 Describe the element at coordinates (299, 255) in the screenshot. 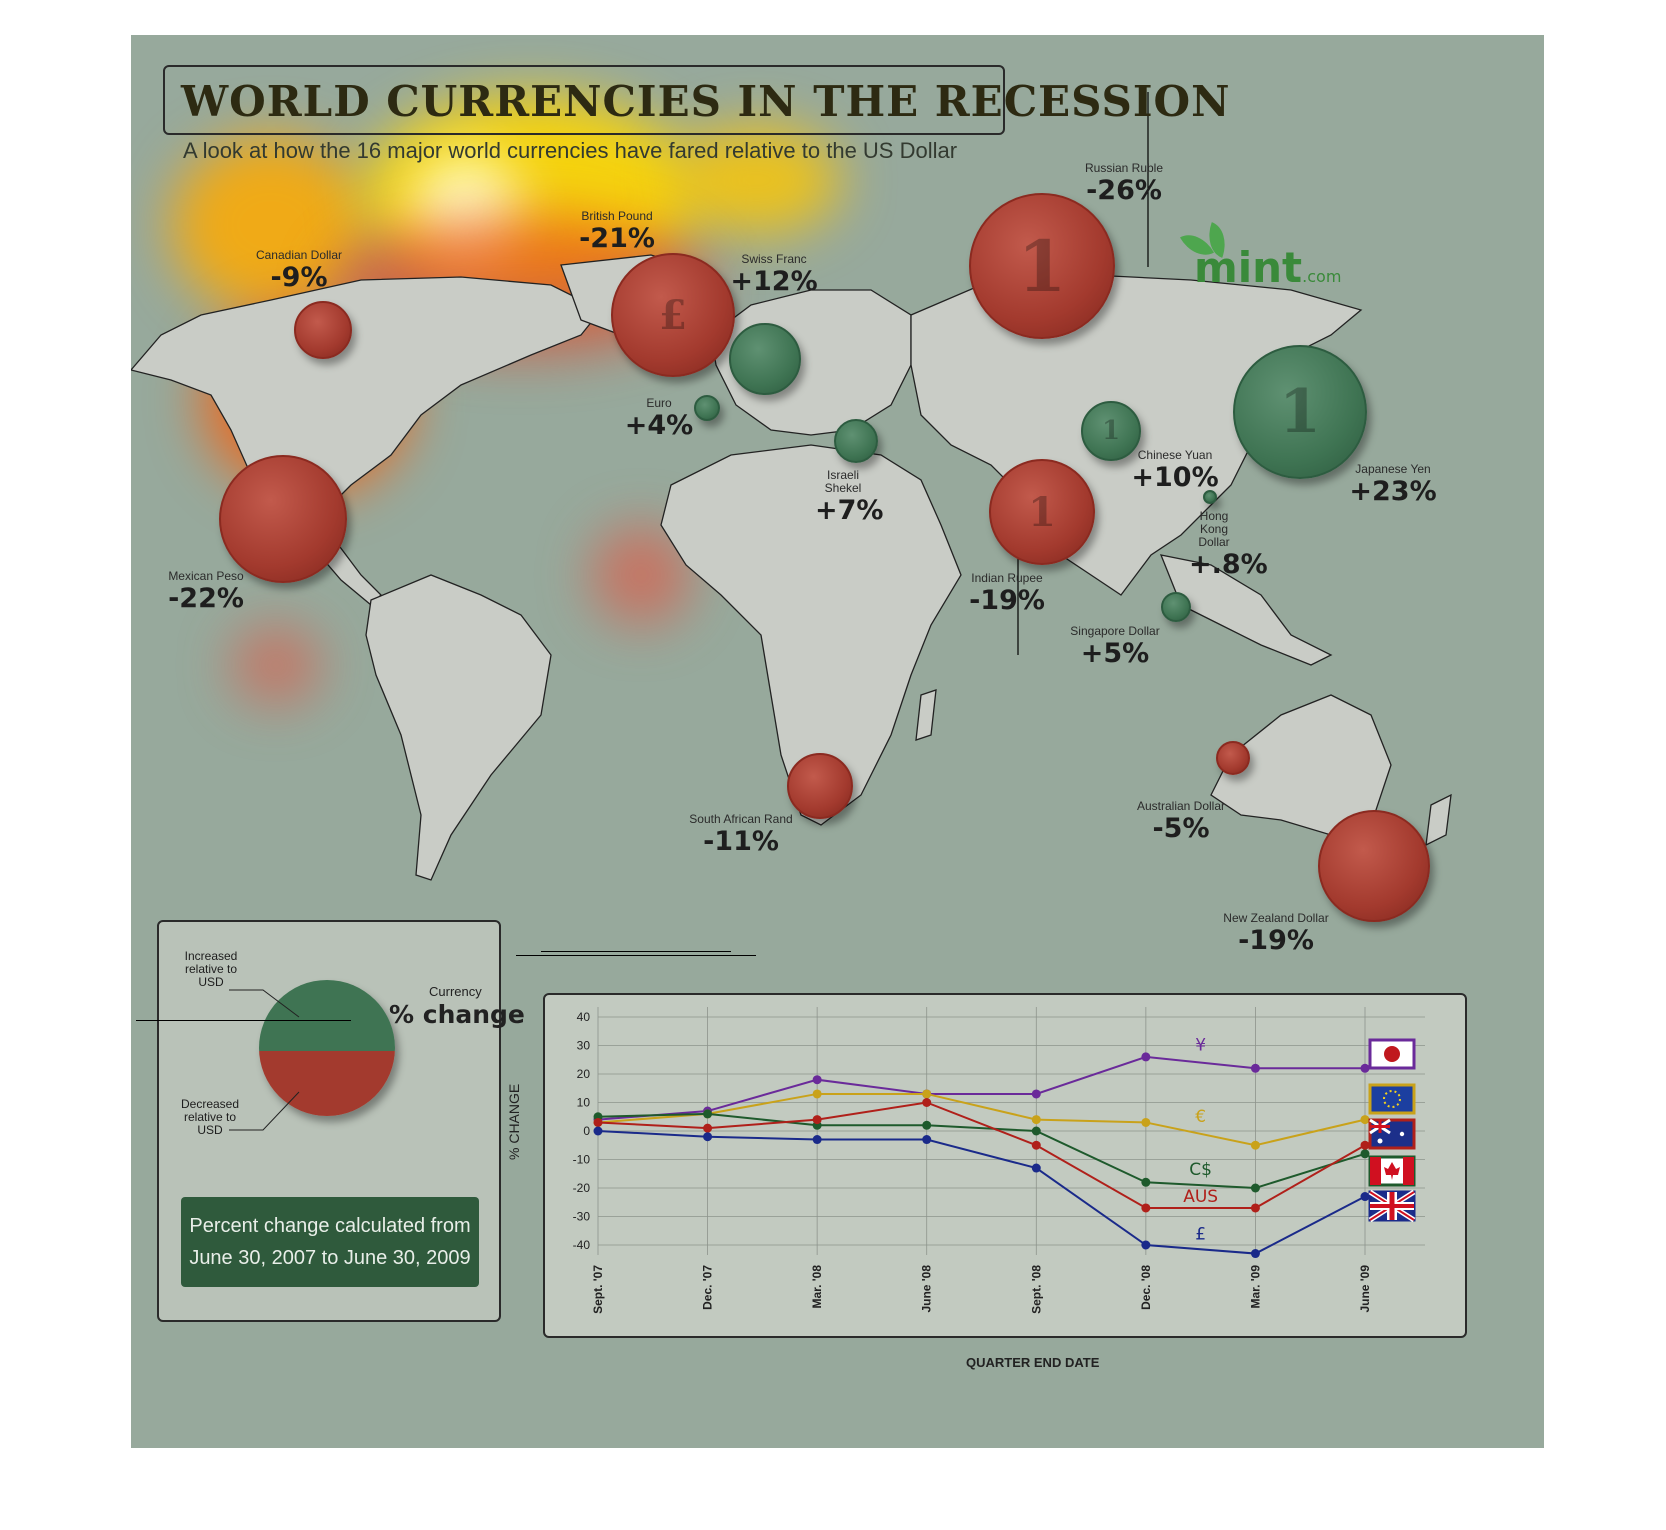

I see `currency-name: Canadian Dollar` at that location.